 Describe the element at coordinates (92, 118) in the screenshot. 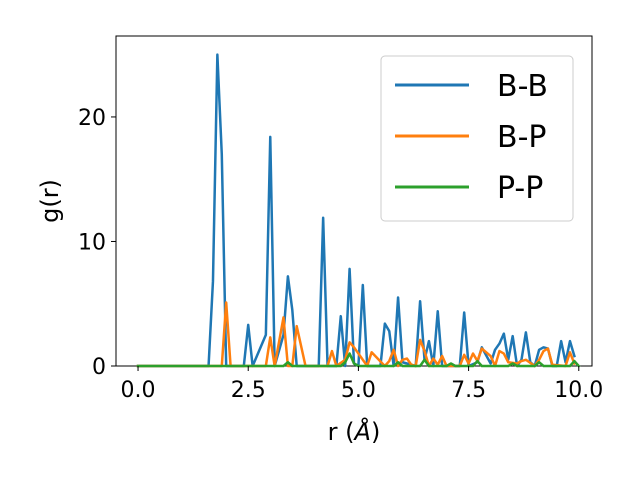

I see `y-tick-label: 20` at that location.